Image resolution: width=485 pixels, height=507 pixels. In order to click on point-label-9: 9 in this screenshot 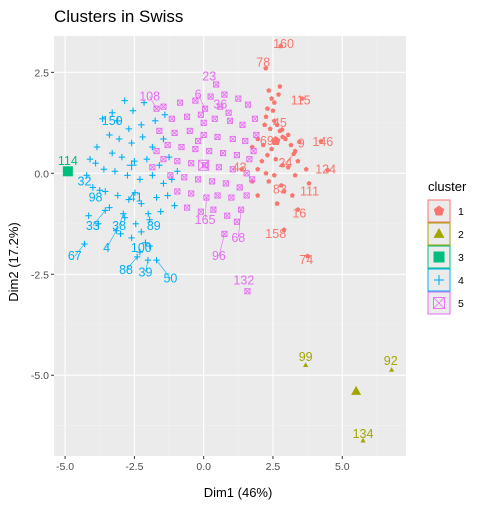, I will do `click(301, 143)`.